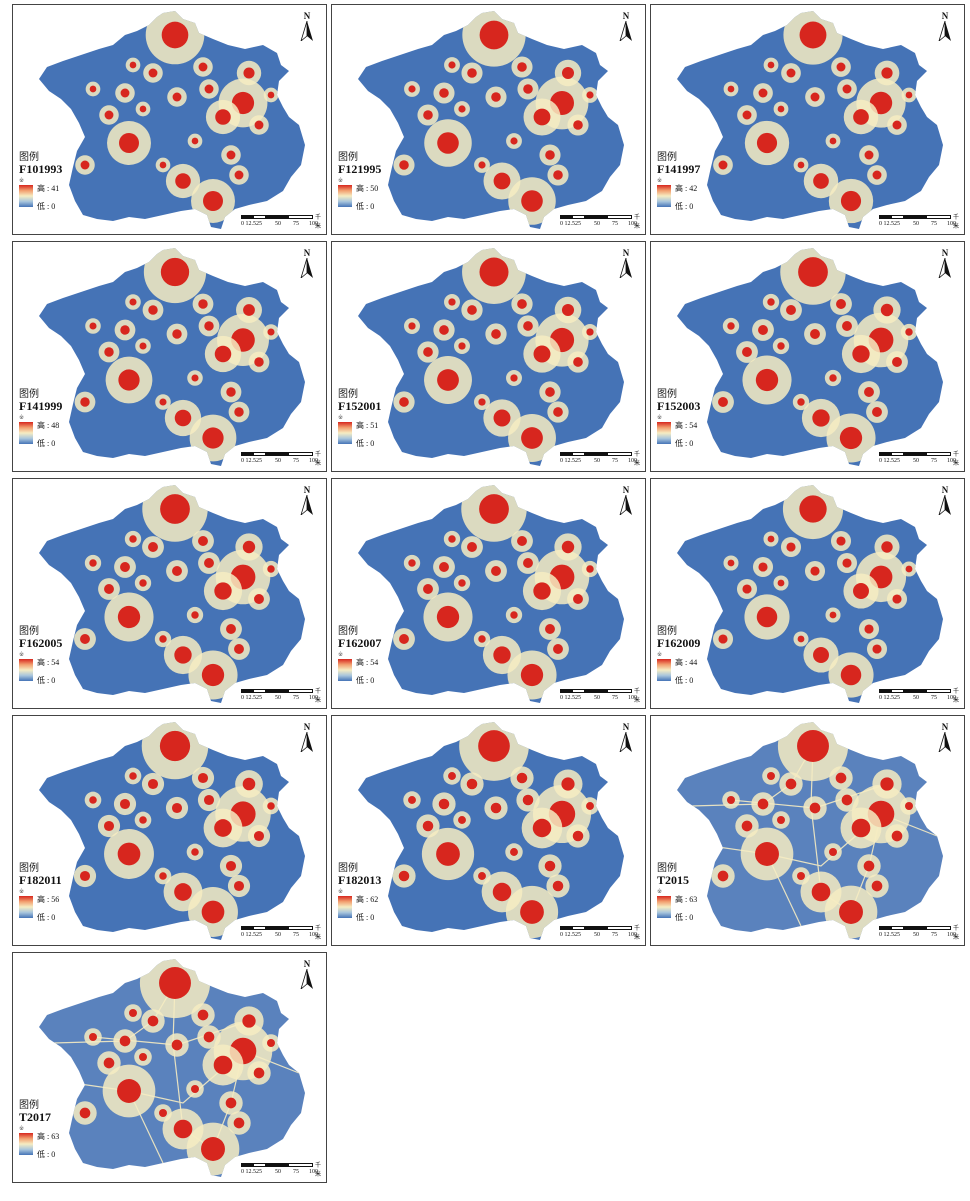  I want to click on scale-bar: 千米 0 12.525 50 75 100, so click(281, 223).